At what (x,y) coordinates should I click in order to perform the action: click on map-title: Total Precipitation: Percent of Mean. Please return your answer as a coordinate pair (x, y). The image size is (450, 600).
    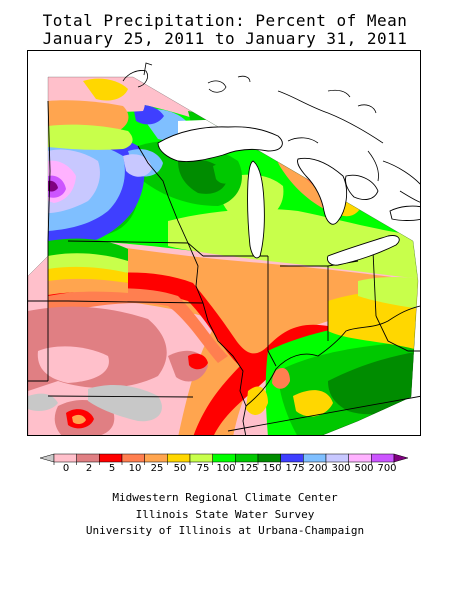
    Looking at the image, I should click on (225, 20).